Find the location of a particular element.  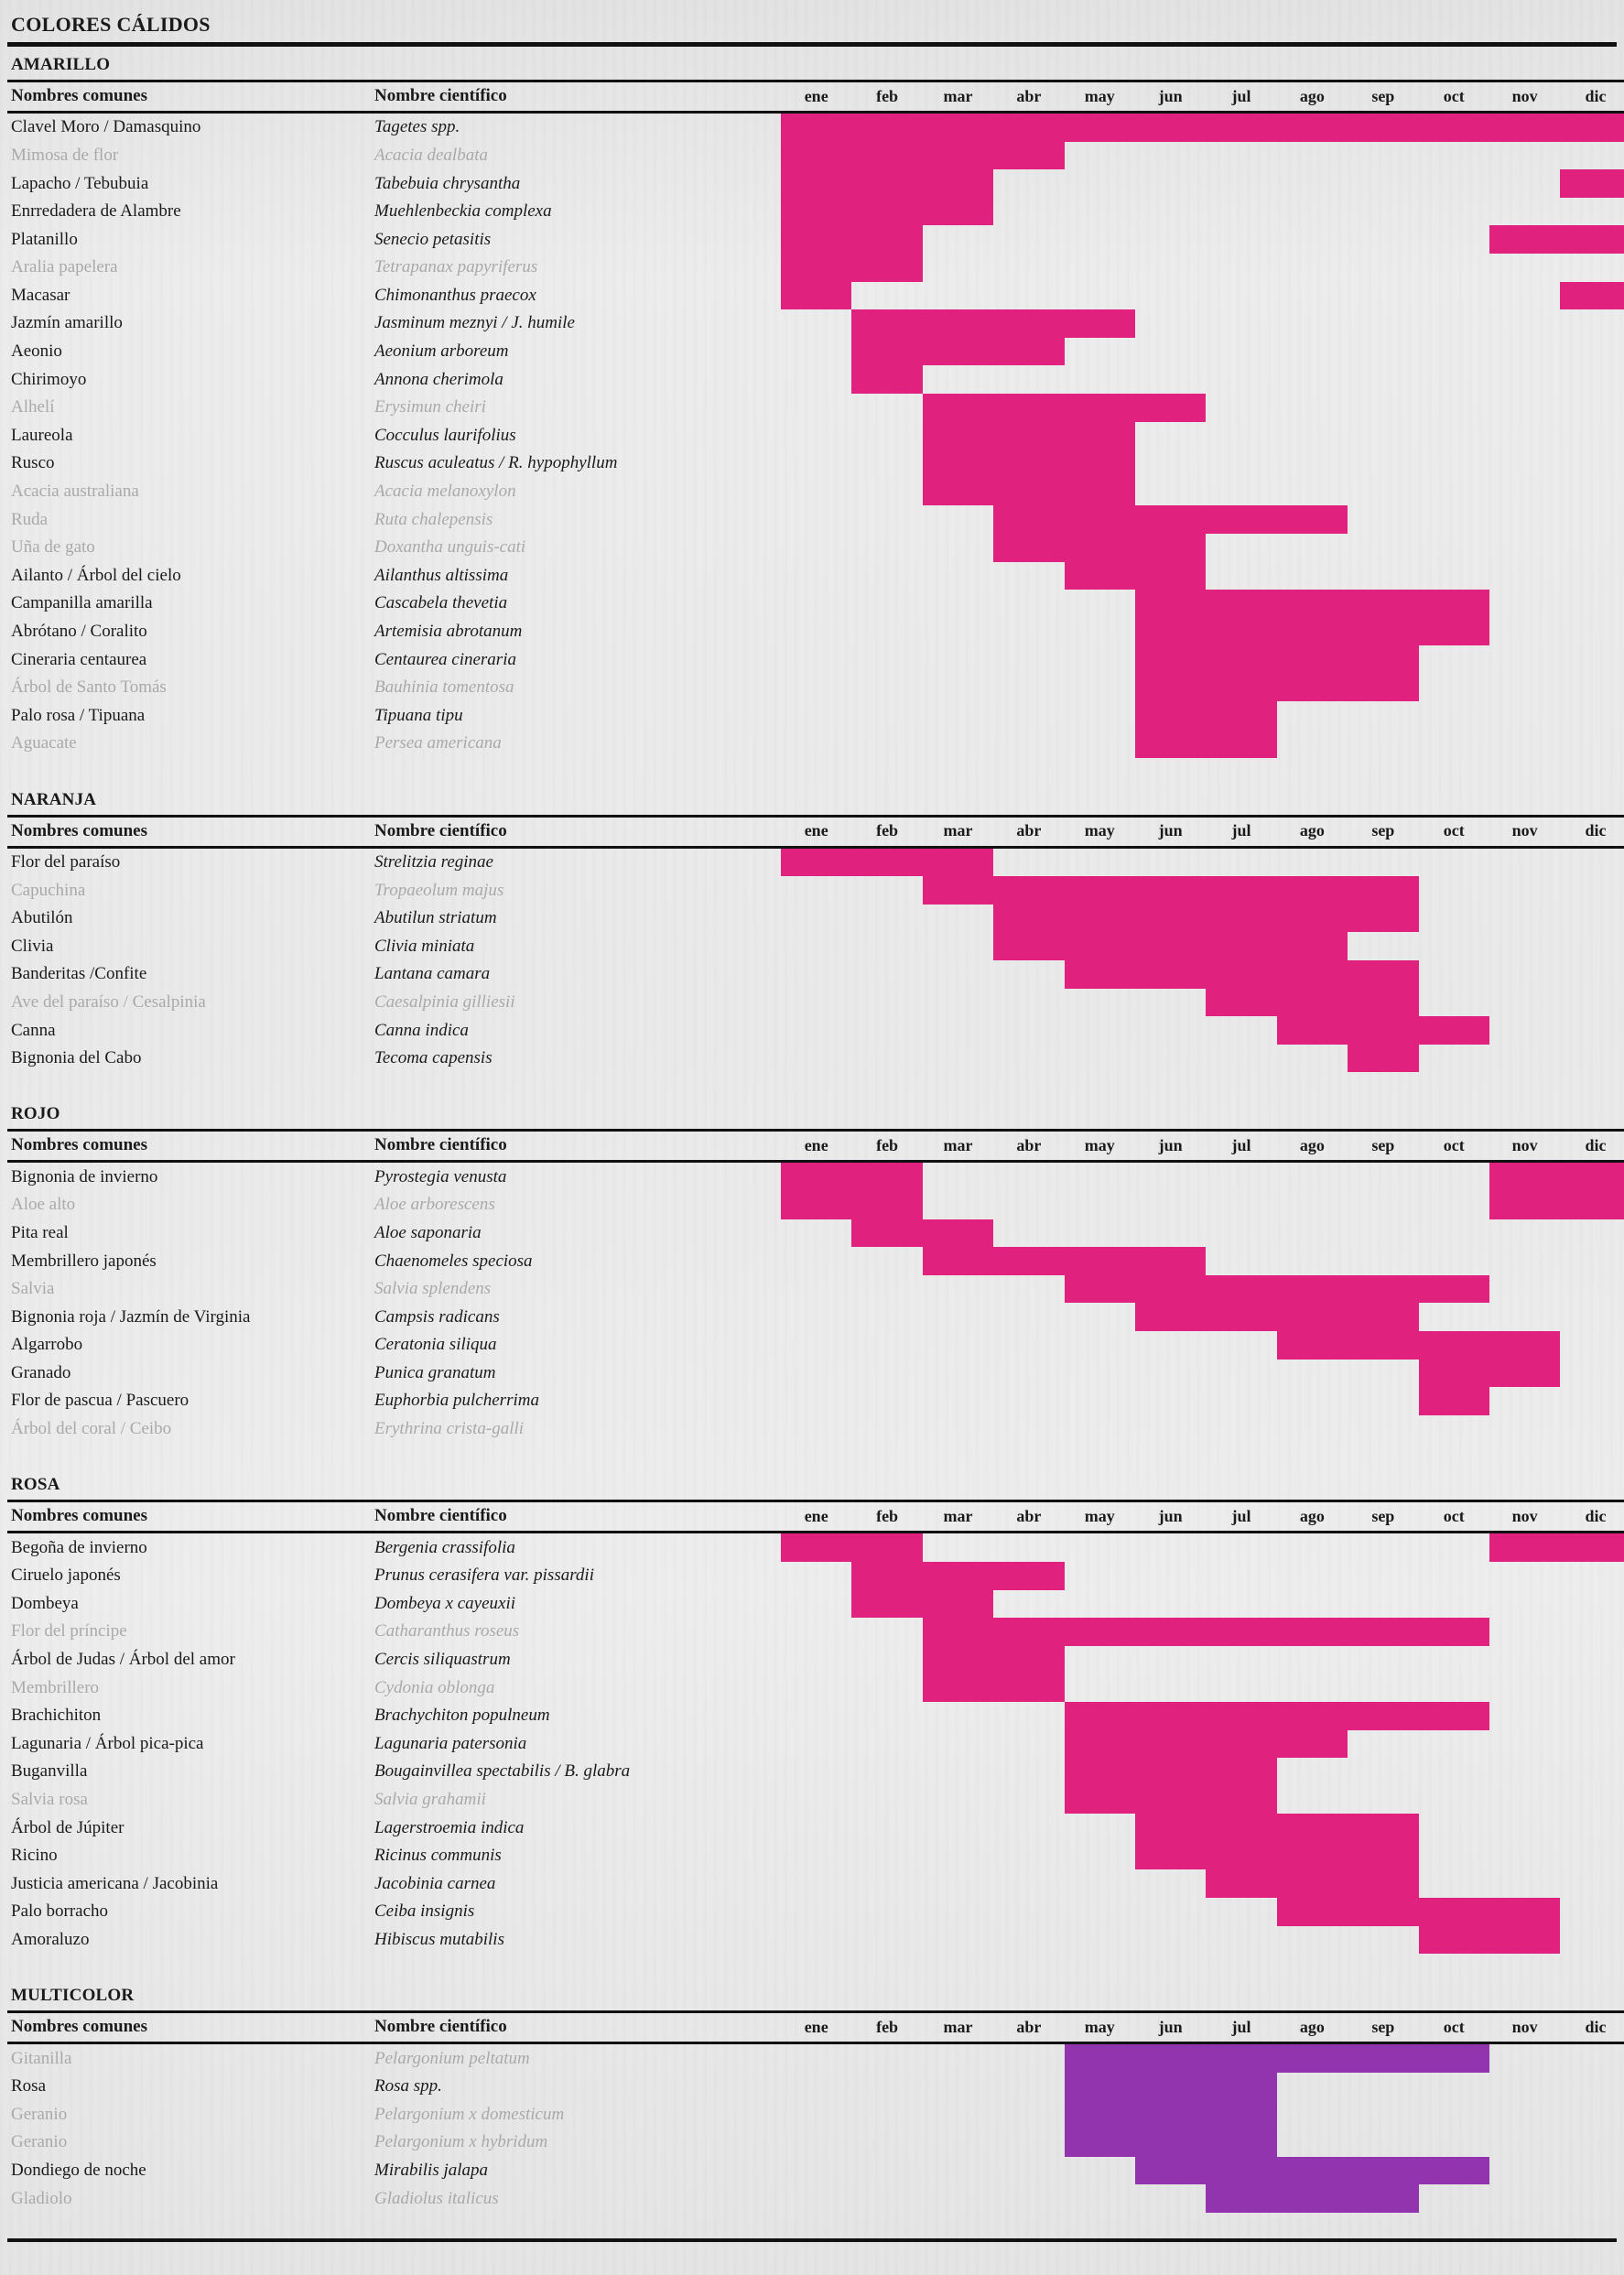

column-header-month-ene: ene is located at coordinates (816, 831).